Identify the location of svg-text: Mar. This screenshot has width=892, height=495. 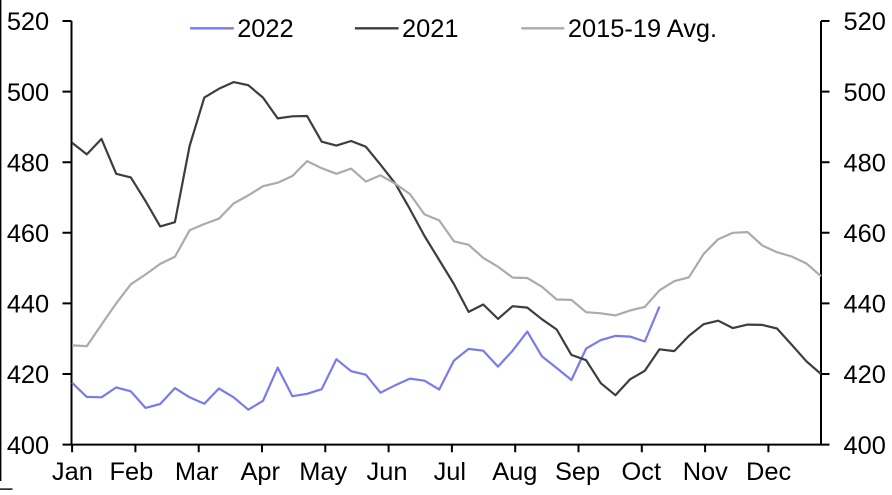
(197, 472).